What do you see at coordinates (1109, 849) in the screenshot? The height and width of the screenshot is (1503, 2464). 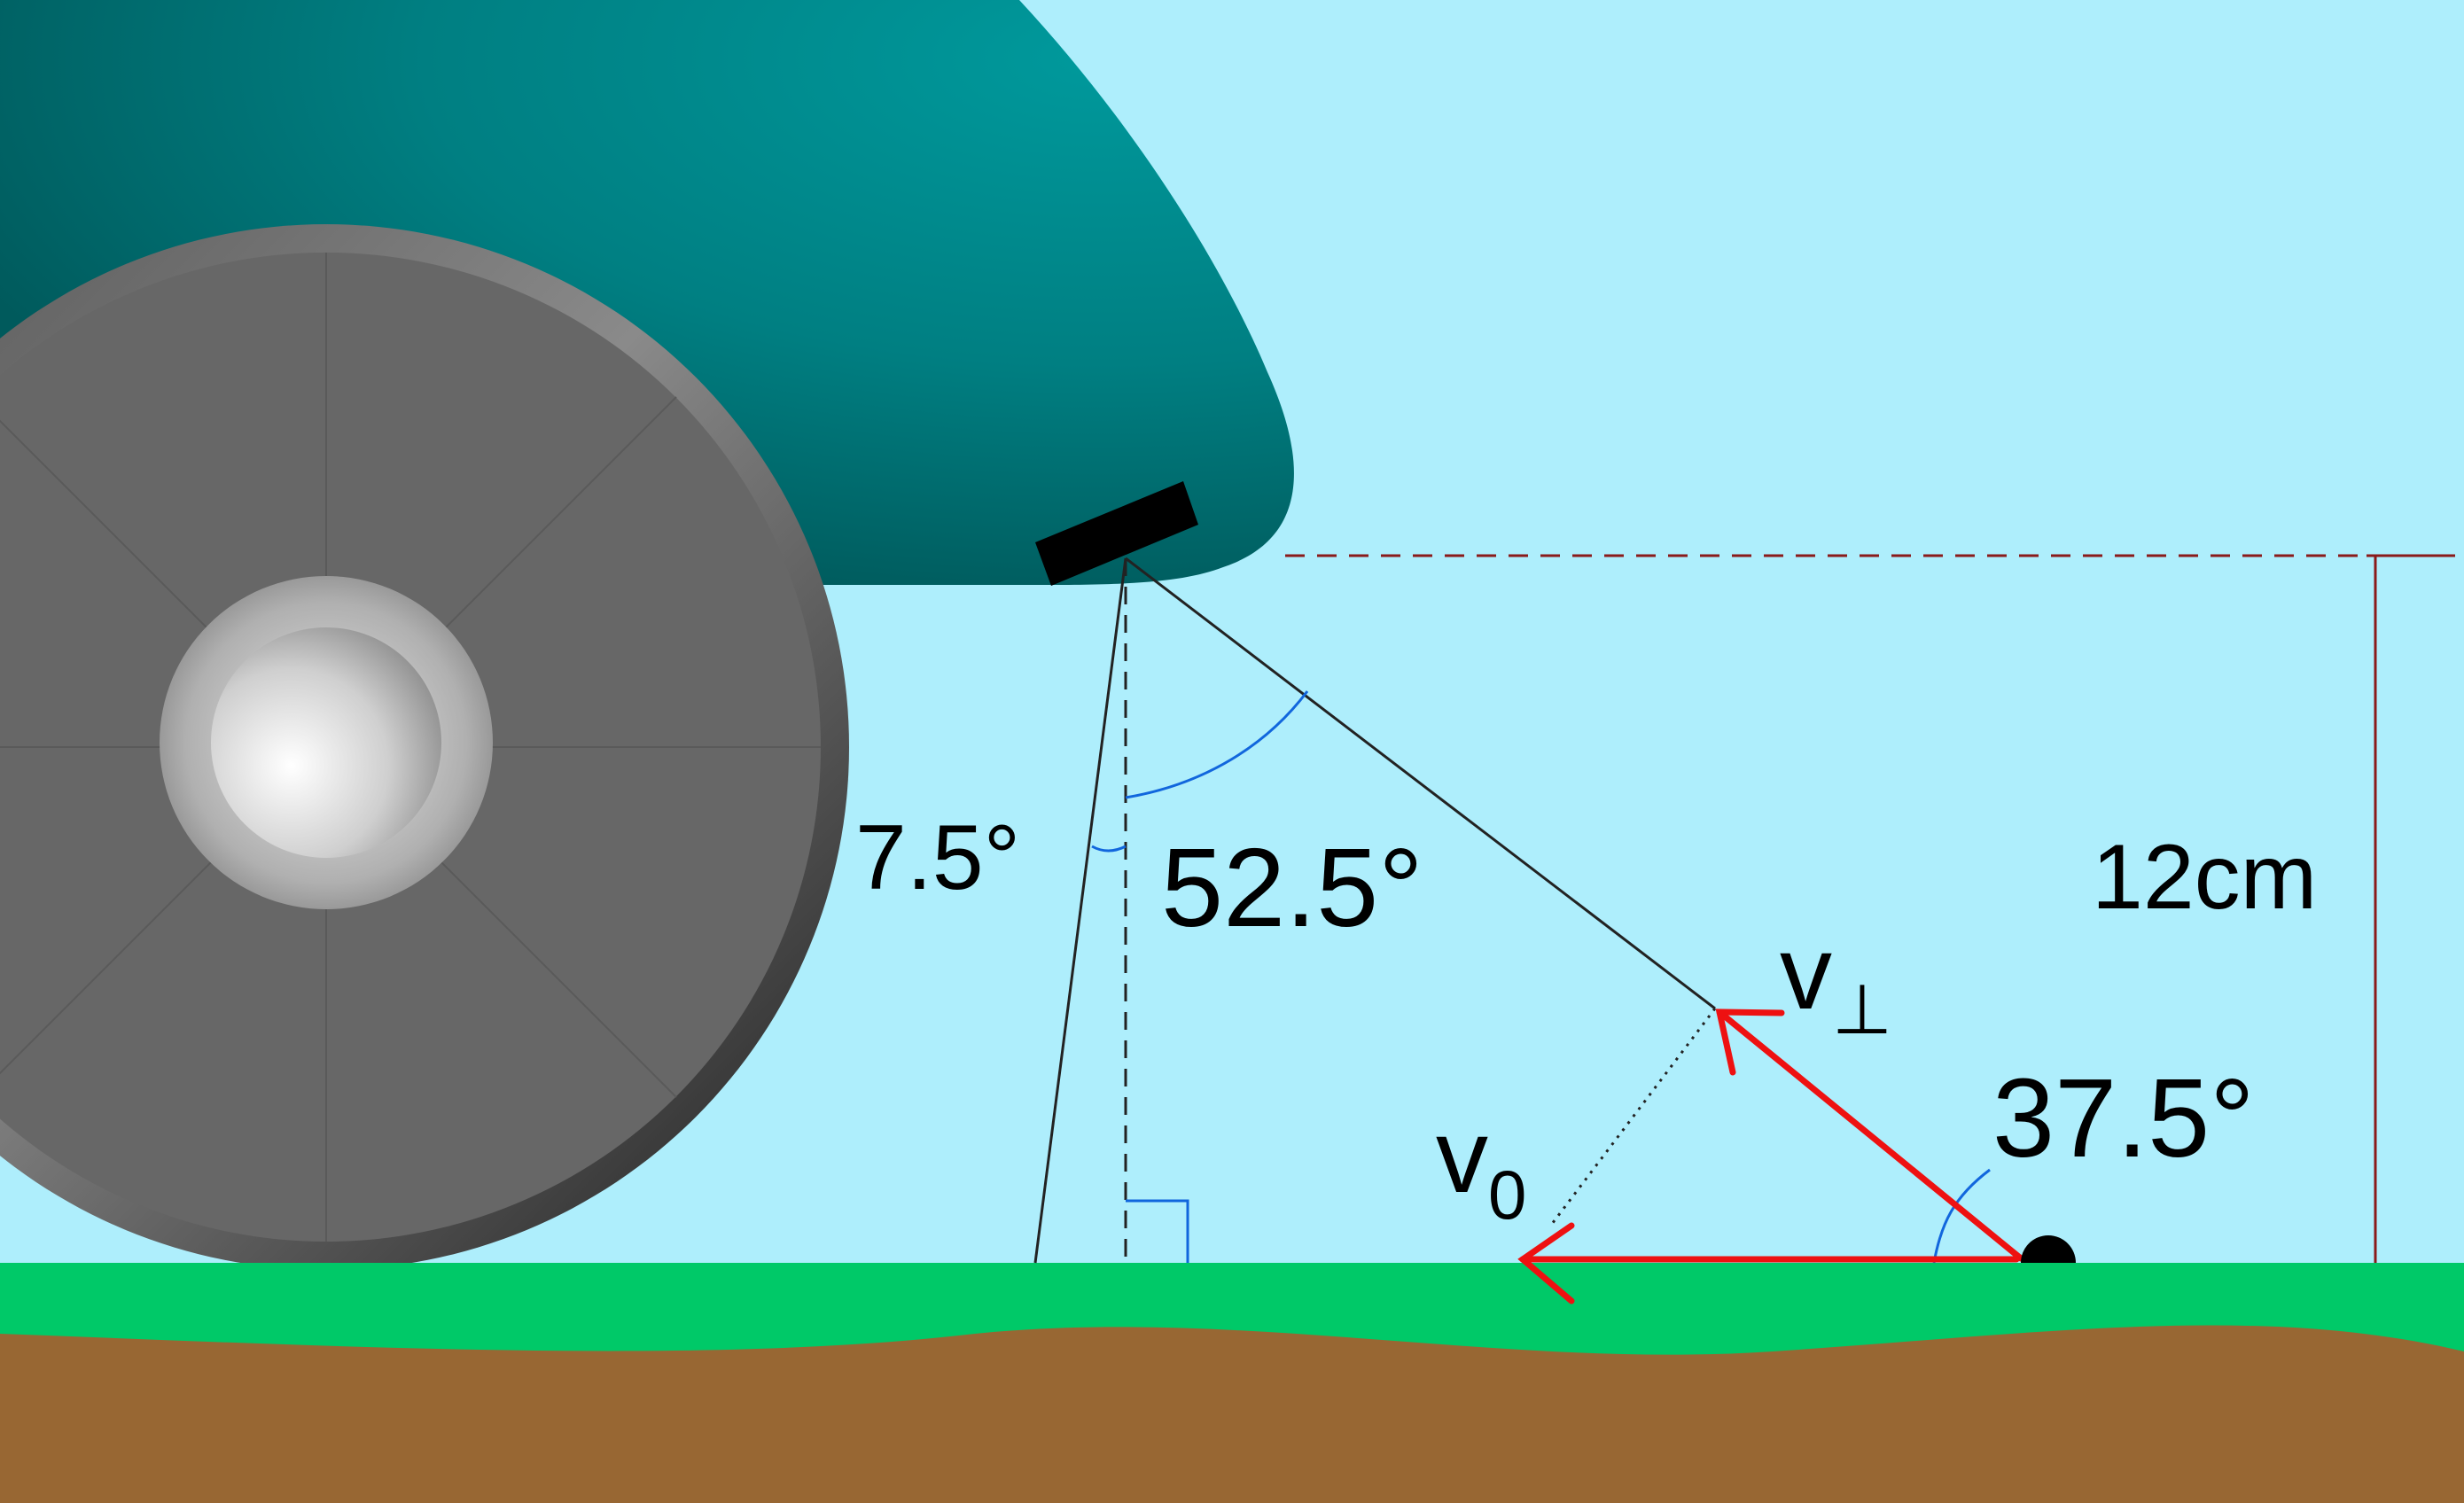 I see `angle-arc-small` at bounding box center [1109, 849].